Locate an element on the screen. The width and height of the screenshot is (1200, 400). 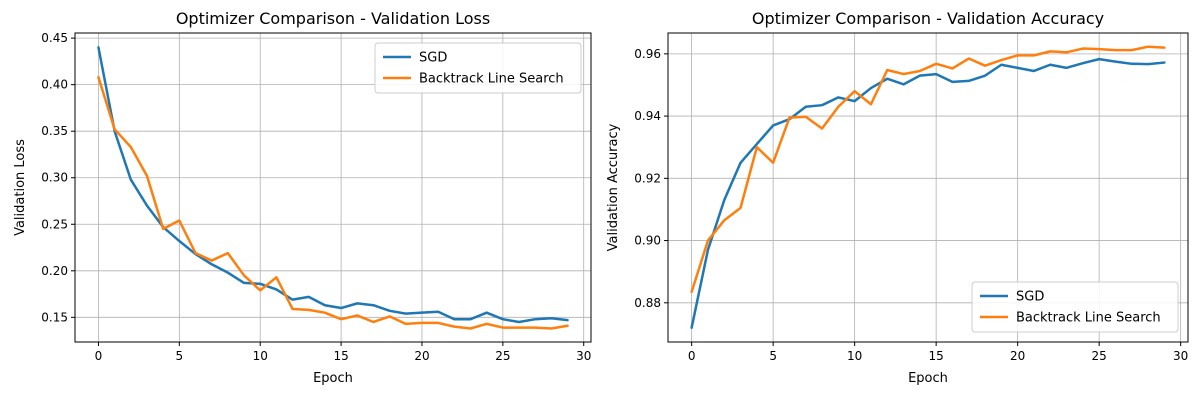
y-tick-label: 0.90 is located at coordinates (647, 241).